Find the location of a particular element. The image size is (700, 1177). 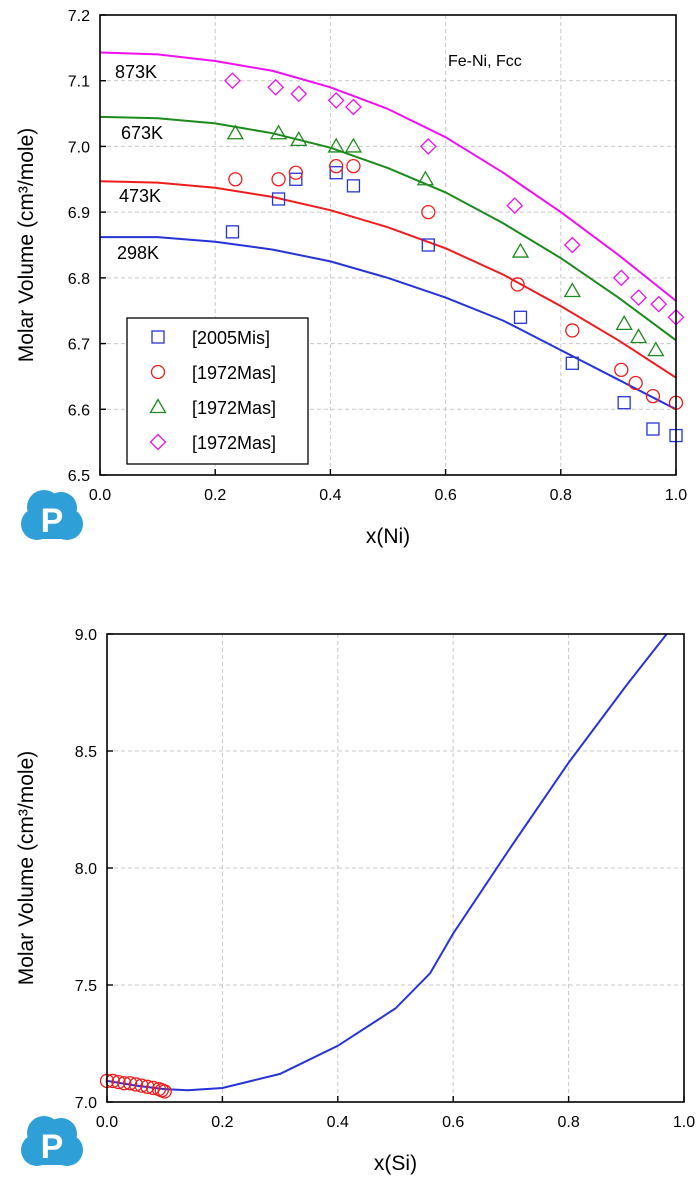

line-label-green: 673K is located at coordinates (142, 133).